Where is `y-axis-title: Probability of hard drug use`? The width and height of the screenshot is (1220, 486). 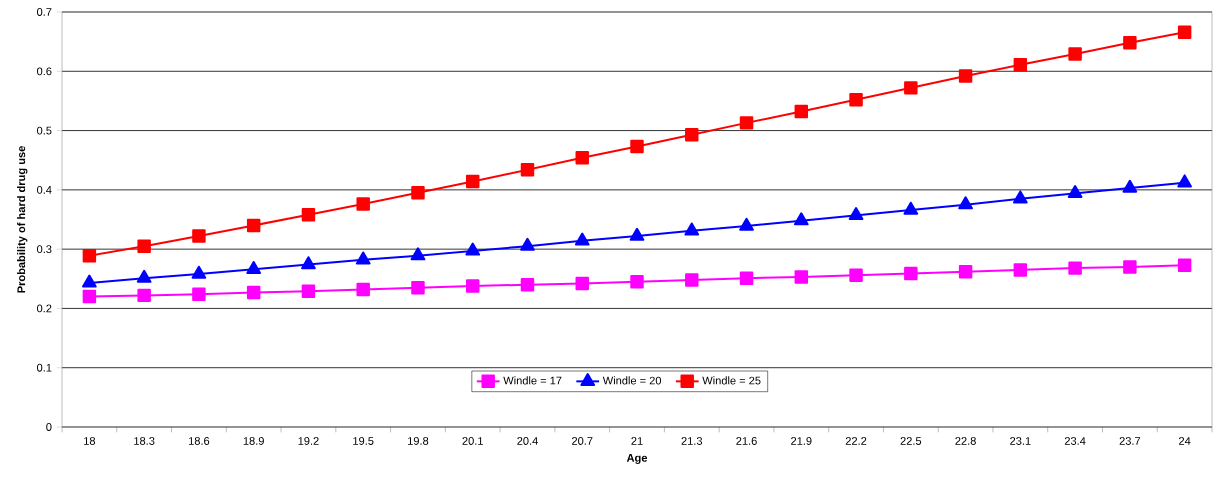
y-axis-title: Probability of hard drug use is located at coordinates (22, 219).